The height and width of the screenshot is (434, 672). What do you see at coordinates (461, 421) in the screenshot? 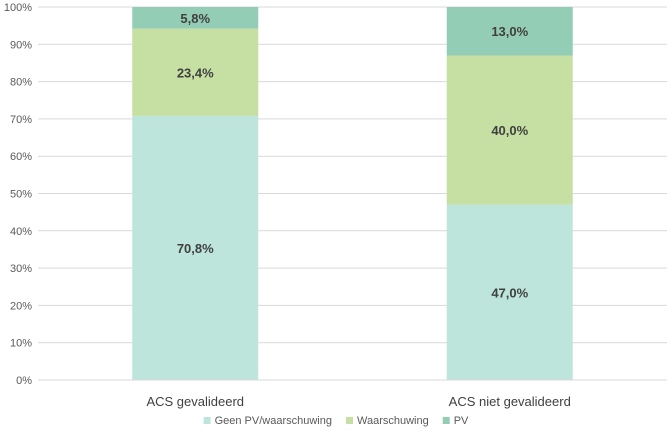
I see `legend-label: PV` at bounding box center [461, 421].